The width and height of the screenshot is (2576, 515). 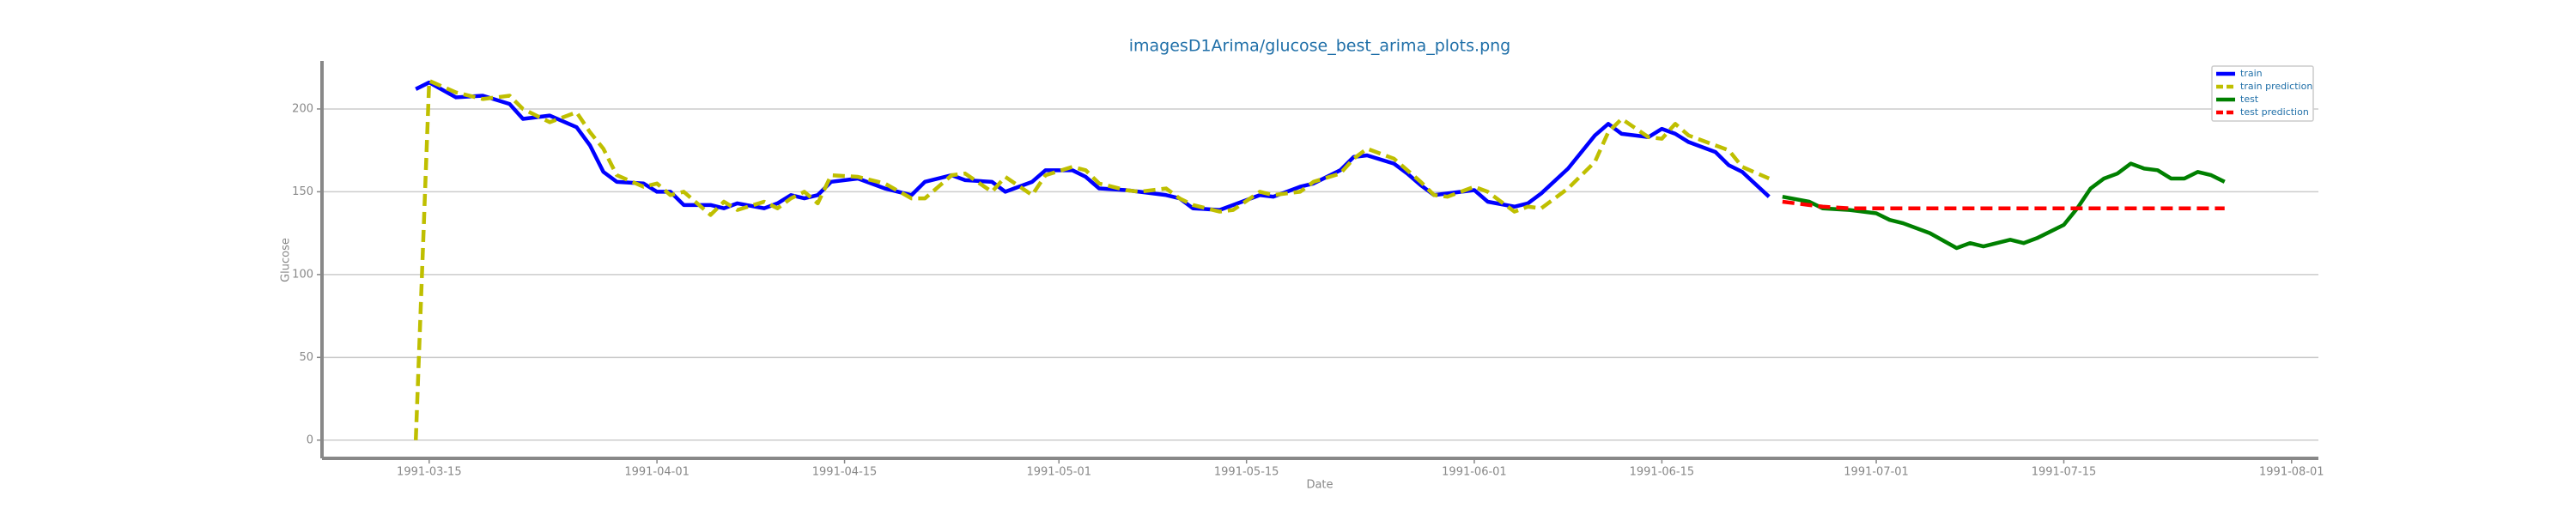 I want to click on y-tick-label: 200, so click(x=302, y=108).